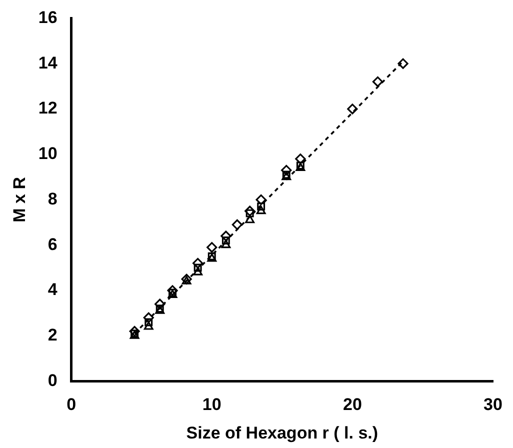 This screenshot has height=448, width=513. What do you see at coordinates (53, 380) in the screenshot?
I see `y-tick-label: 0` at bounding box center [53, 380].